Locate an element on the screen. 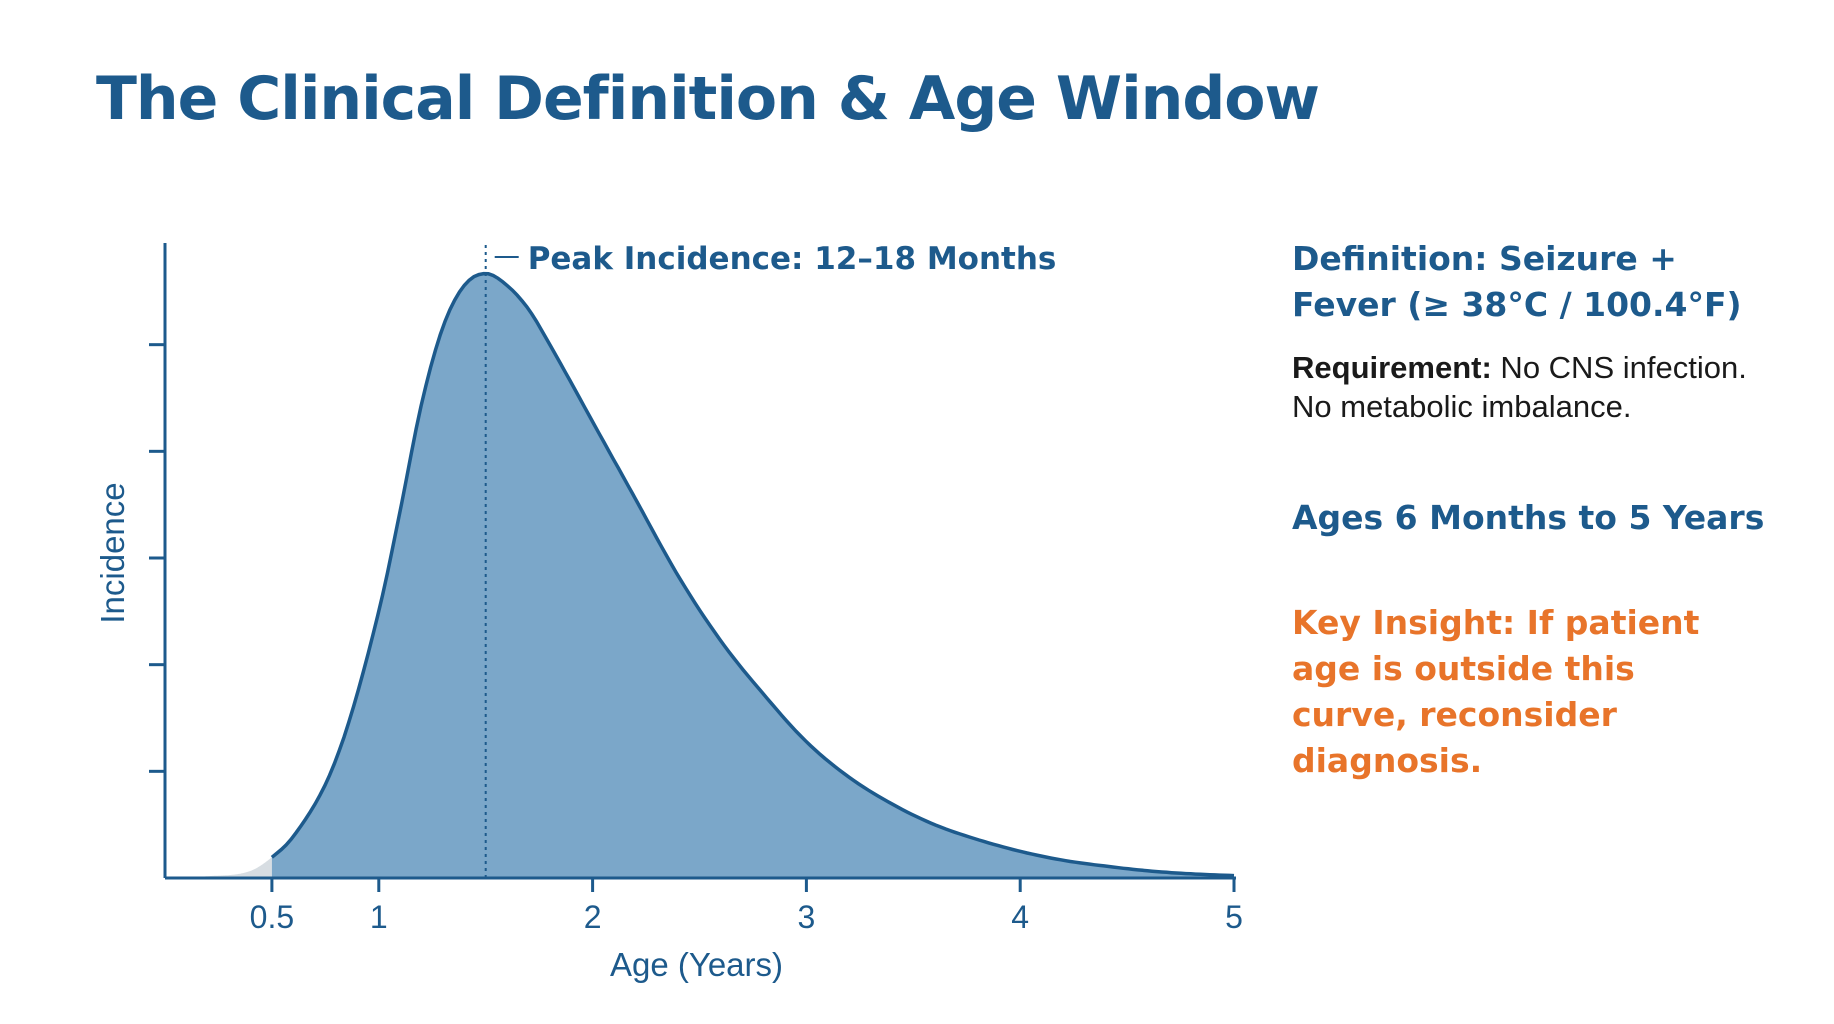 The width and height of the screenshot is (1834, 1024). x-tick-label: 0.5 is located at coordinates (272, 917).